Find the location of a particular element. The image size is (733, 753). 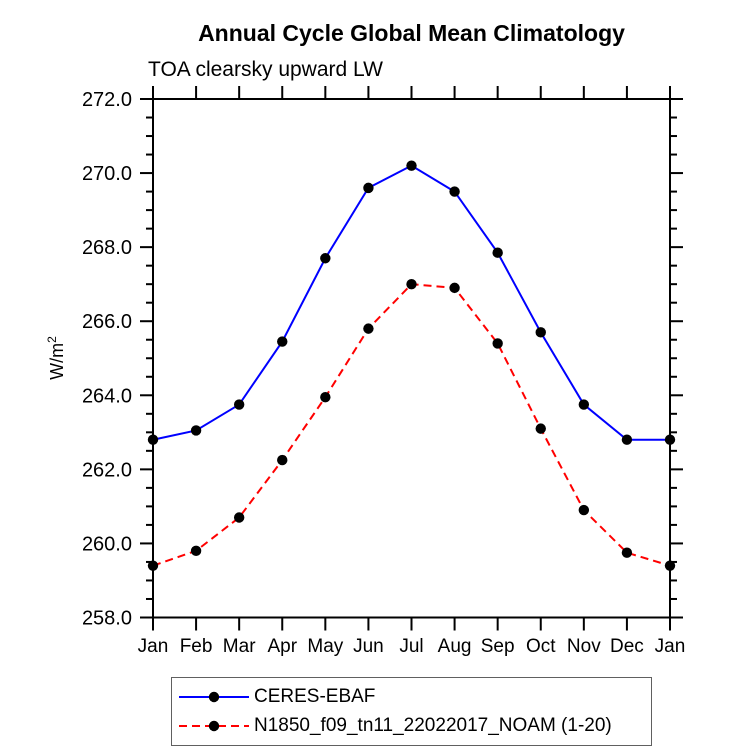

svg-text: Oct is located at coordinates (541, 646).